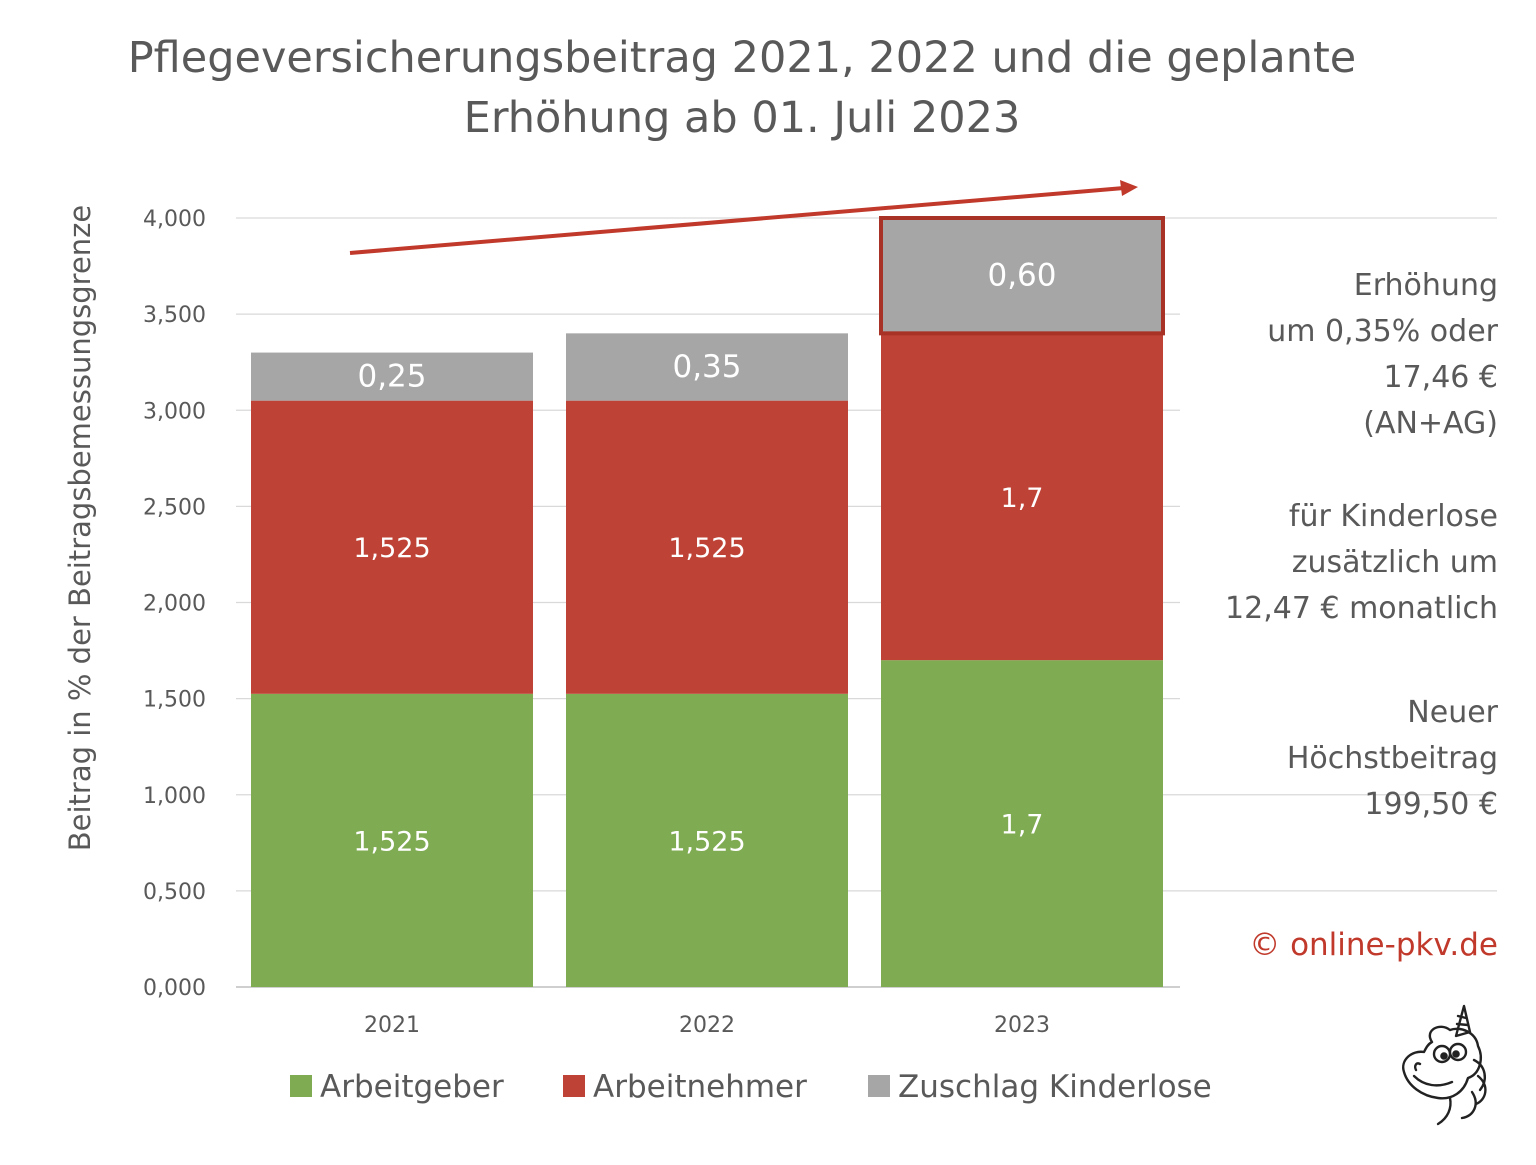 Image resolution: width=1536 pixels, height=1165 pixels. Describe the element at coordinates (174, 796) in the screenshot. I see `y-tick-label: 1,000` at that location.